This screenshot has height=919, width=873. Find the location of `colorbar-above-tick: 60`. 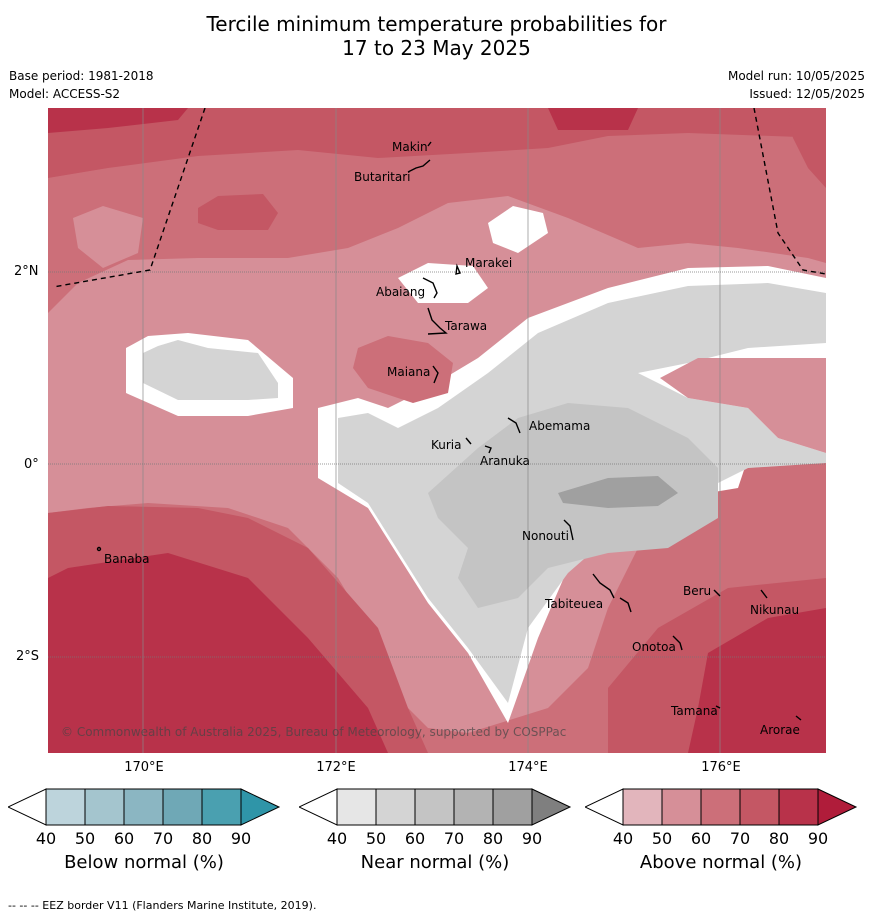

colorbar-above-tick: 60 is located at coordinates (701, 838).